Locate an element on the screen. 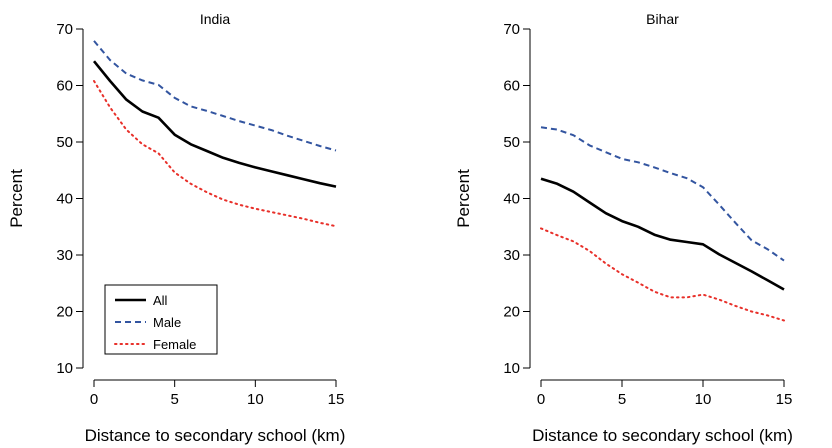  legend-label-all: All is located at coordinates (160, 300).